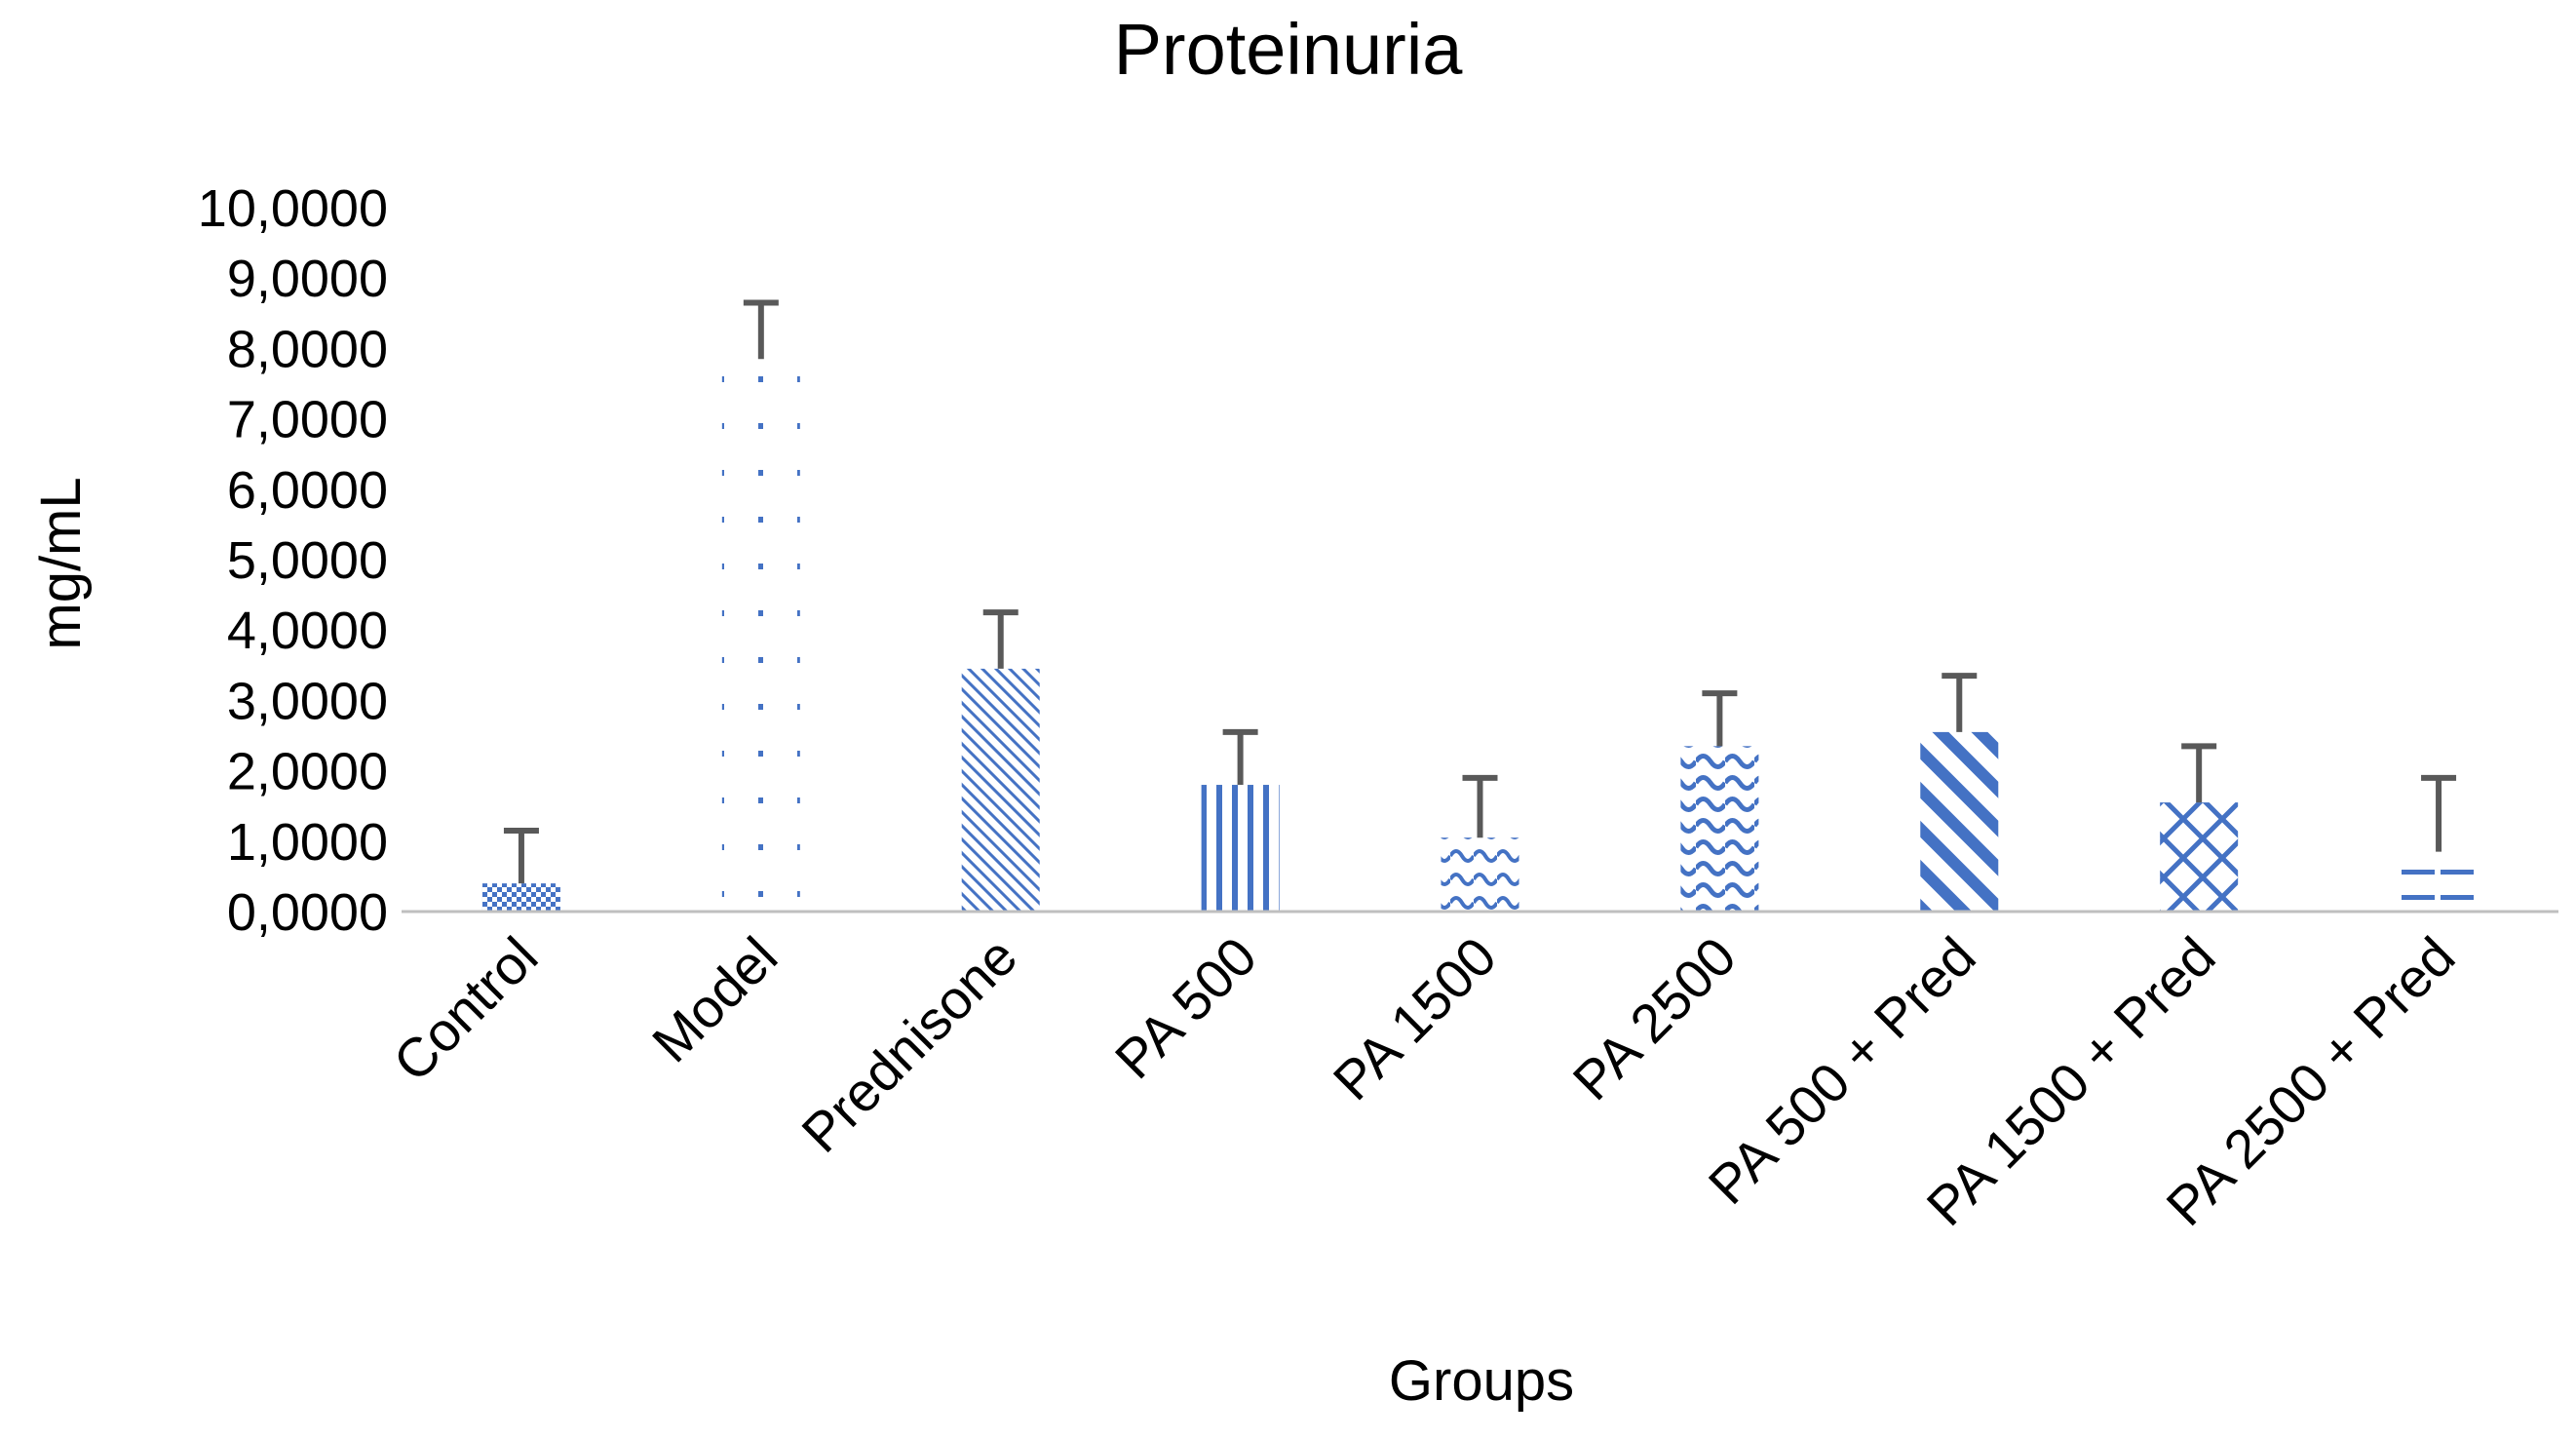 The image size is (2576, 1439). What do you see at coordinates (307, 772) in the screenshot?
I see `y-tick-label: 2,0000` at bounding box center [307, 772].